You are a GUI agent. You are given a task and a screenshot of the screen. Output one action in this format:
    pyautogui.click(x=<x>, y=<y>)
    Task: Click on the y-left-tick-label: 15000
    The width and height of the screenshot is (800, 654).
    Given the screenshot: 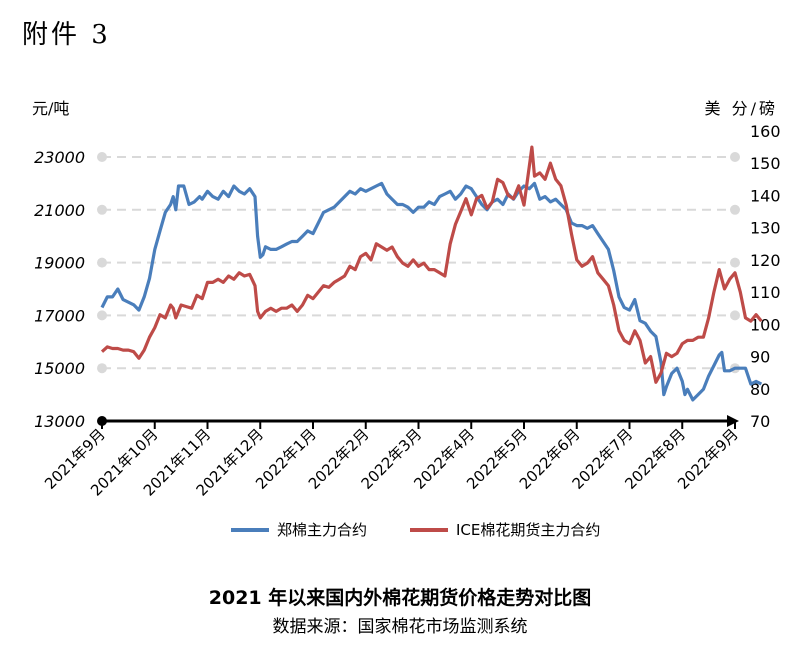 What is the action you would take?
    pyautogui.click(x=59, y=368)
    